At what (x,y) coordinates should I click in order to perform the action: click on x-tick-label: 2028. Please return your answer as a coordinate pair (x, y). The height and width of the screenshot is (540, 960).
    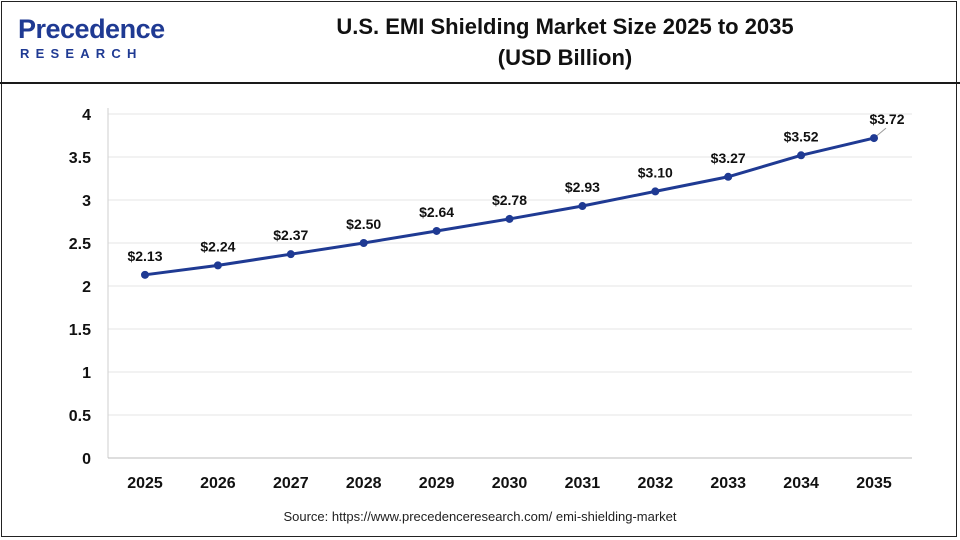
    Looking at the image, I should click on (364, 483).